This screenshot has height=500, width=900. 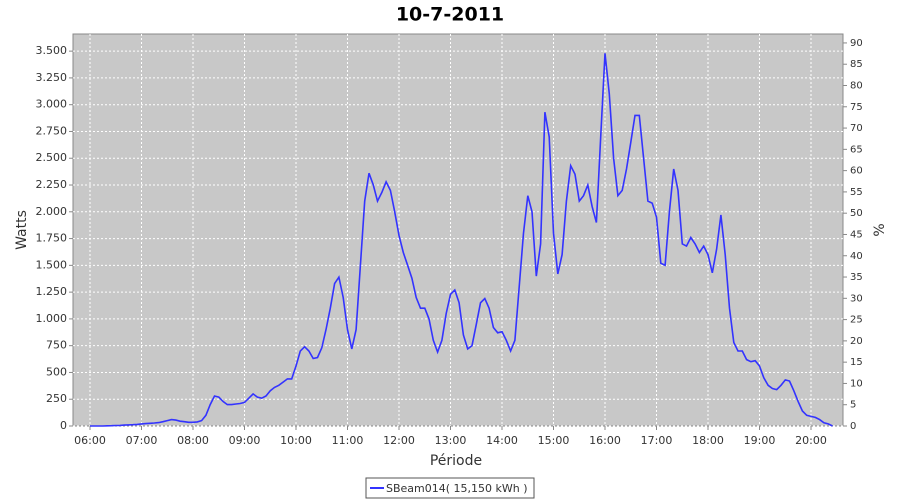 I want to click on y-tick-label: 2.000, so click(x=52, y=211).